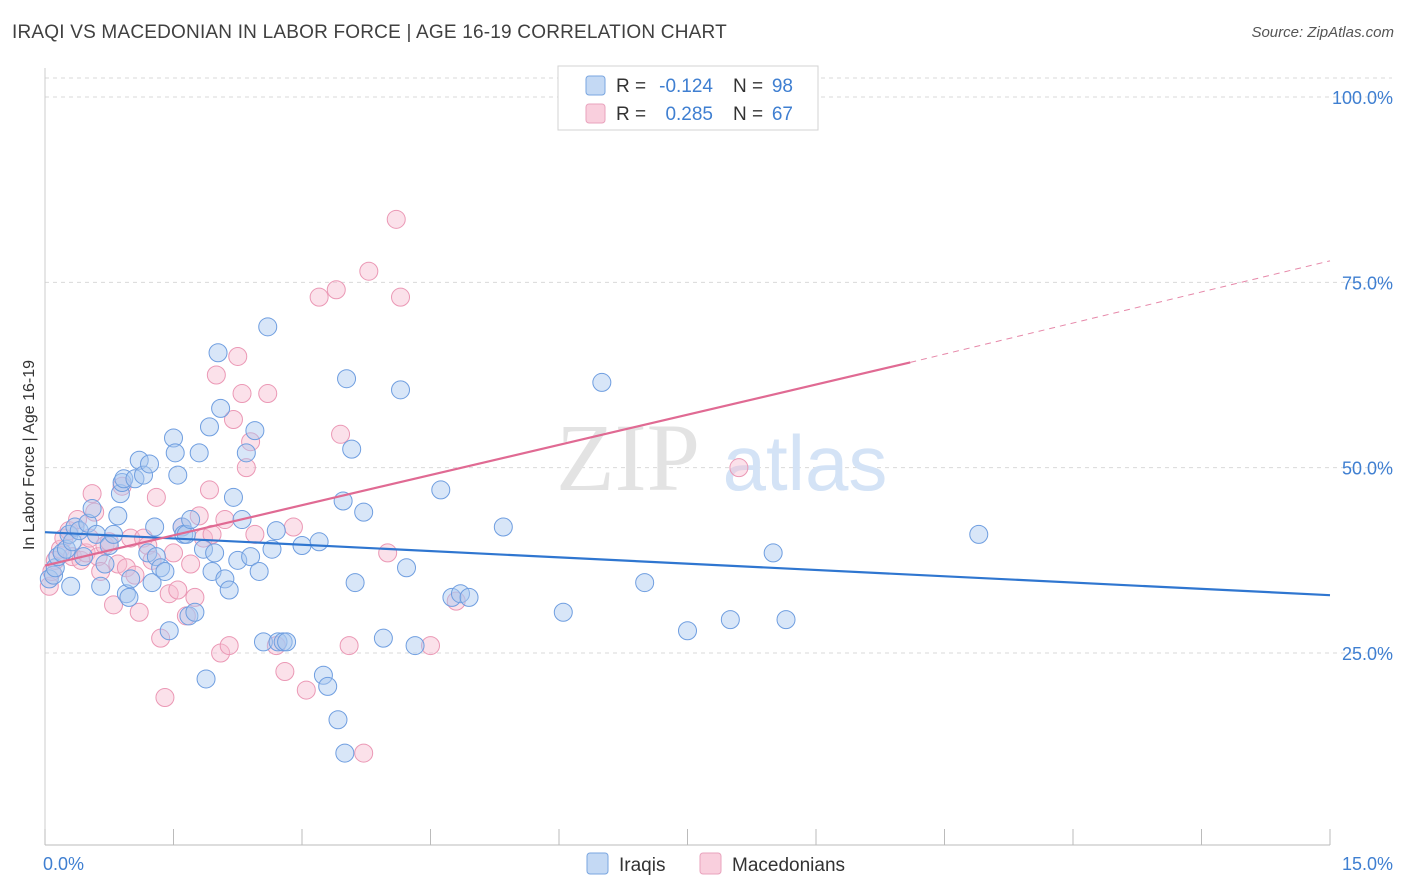 The height and width of the screenshot is (892, 1406). I want to click on legend-r-label-1: R =, so click(631, 86).